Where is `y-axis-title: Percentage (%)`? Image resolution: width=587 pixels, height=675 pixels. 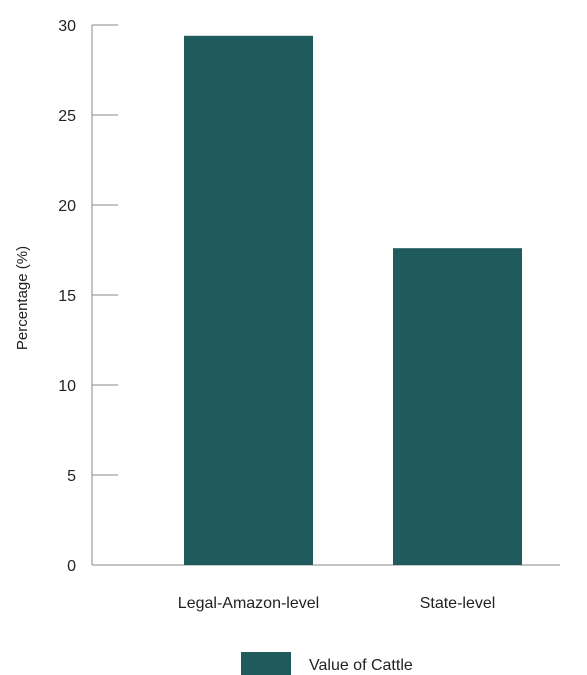
y-axis-title: Percentage (%) is located at coordinates (22, 298).